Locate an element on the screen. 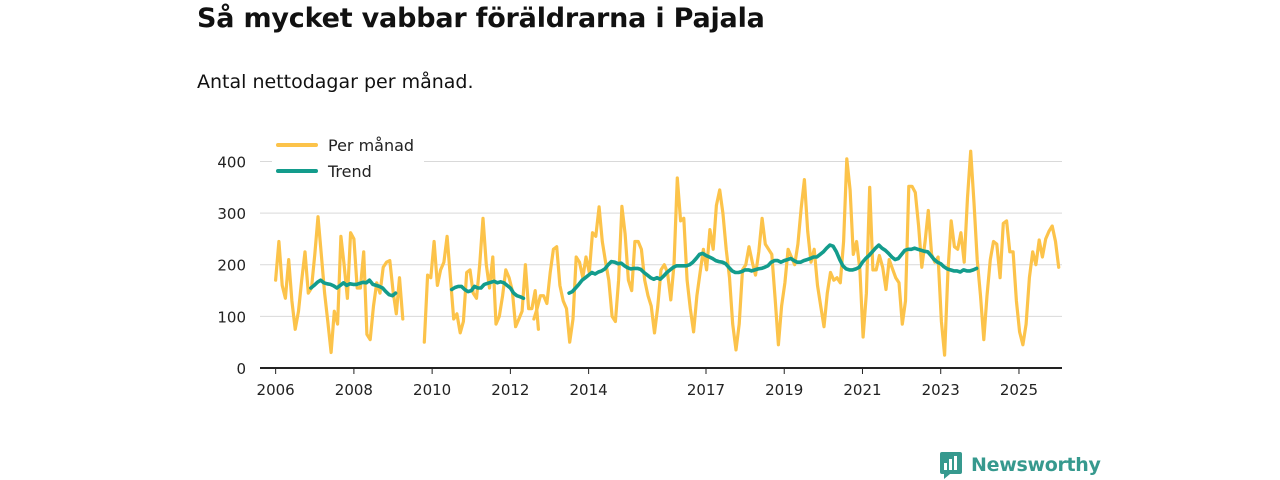 The width and height of the screenshot is (1280, 480). chart-legend: Per månad Trend is located at coordinates (348, 159).